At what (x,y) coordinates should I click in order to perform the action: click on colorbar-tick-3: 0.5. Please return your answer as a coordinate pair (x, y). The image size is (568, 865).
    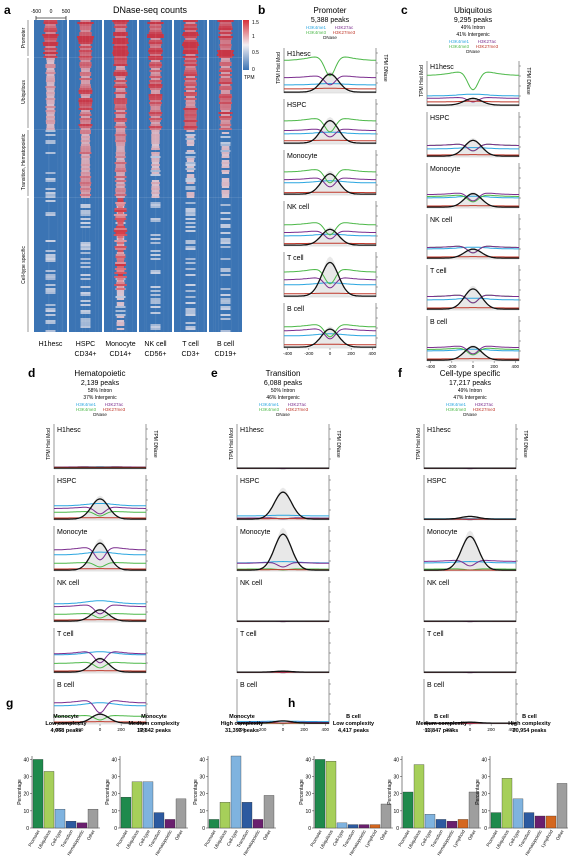
    Looking at the image, I should click on (255, 53).